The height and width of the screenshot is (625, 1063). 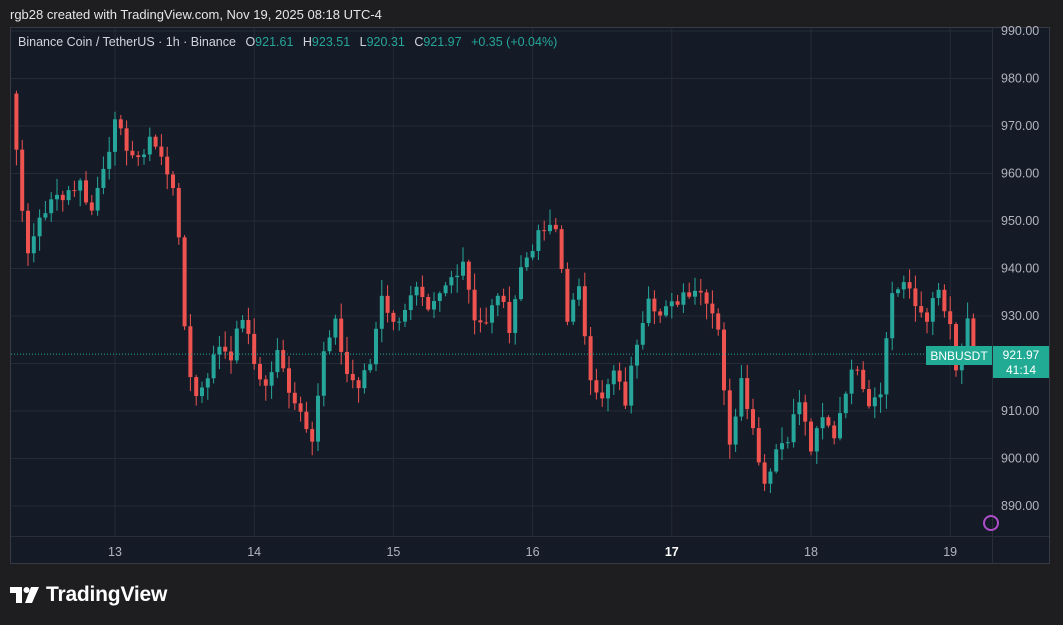 What do you see at coordinates (1020, 459) in the screenshot?
I see `y-tick-label: 900.00` at bounding box center [1020, 459].